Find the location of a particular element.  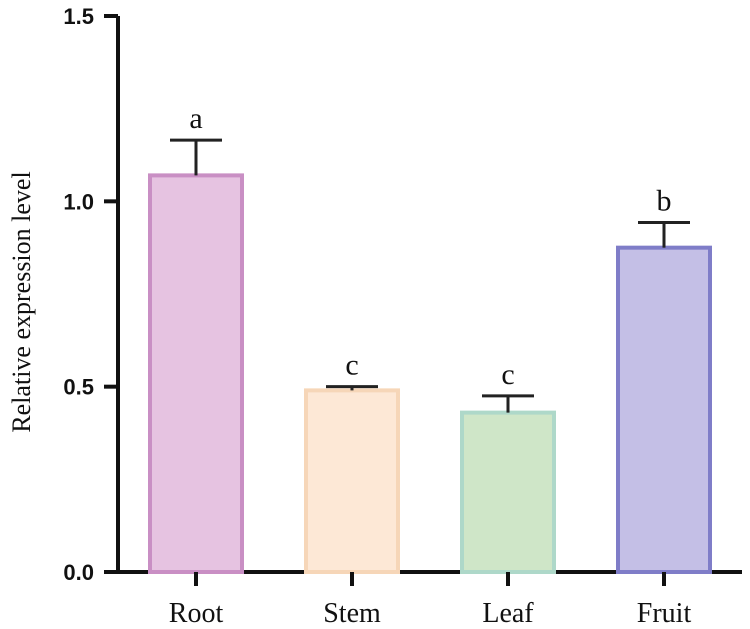

significance-label-fruit: b is located at coordinates (664, 200).